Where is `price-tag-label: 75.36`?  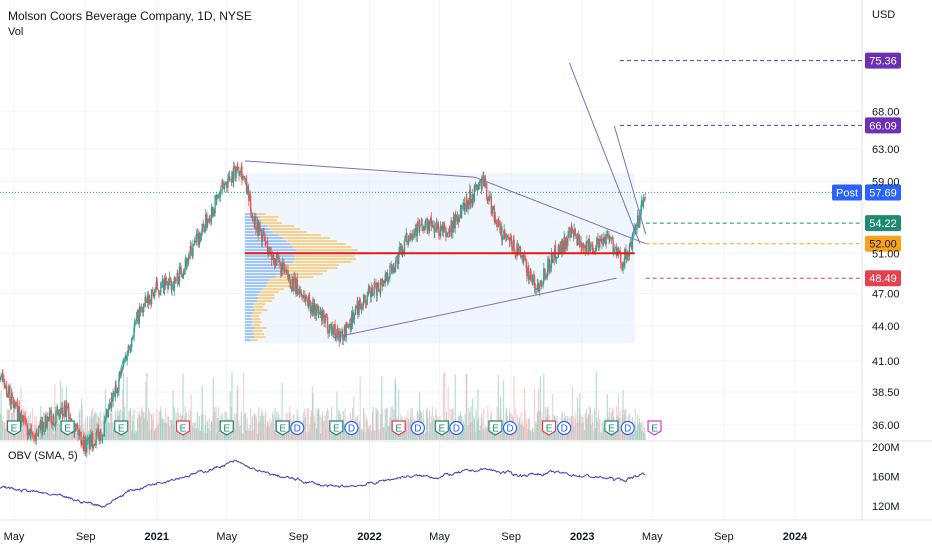 price-tag-label: 75.36 is located at coordinates (883, 62).